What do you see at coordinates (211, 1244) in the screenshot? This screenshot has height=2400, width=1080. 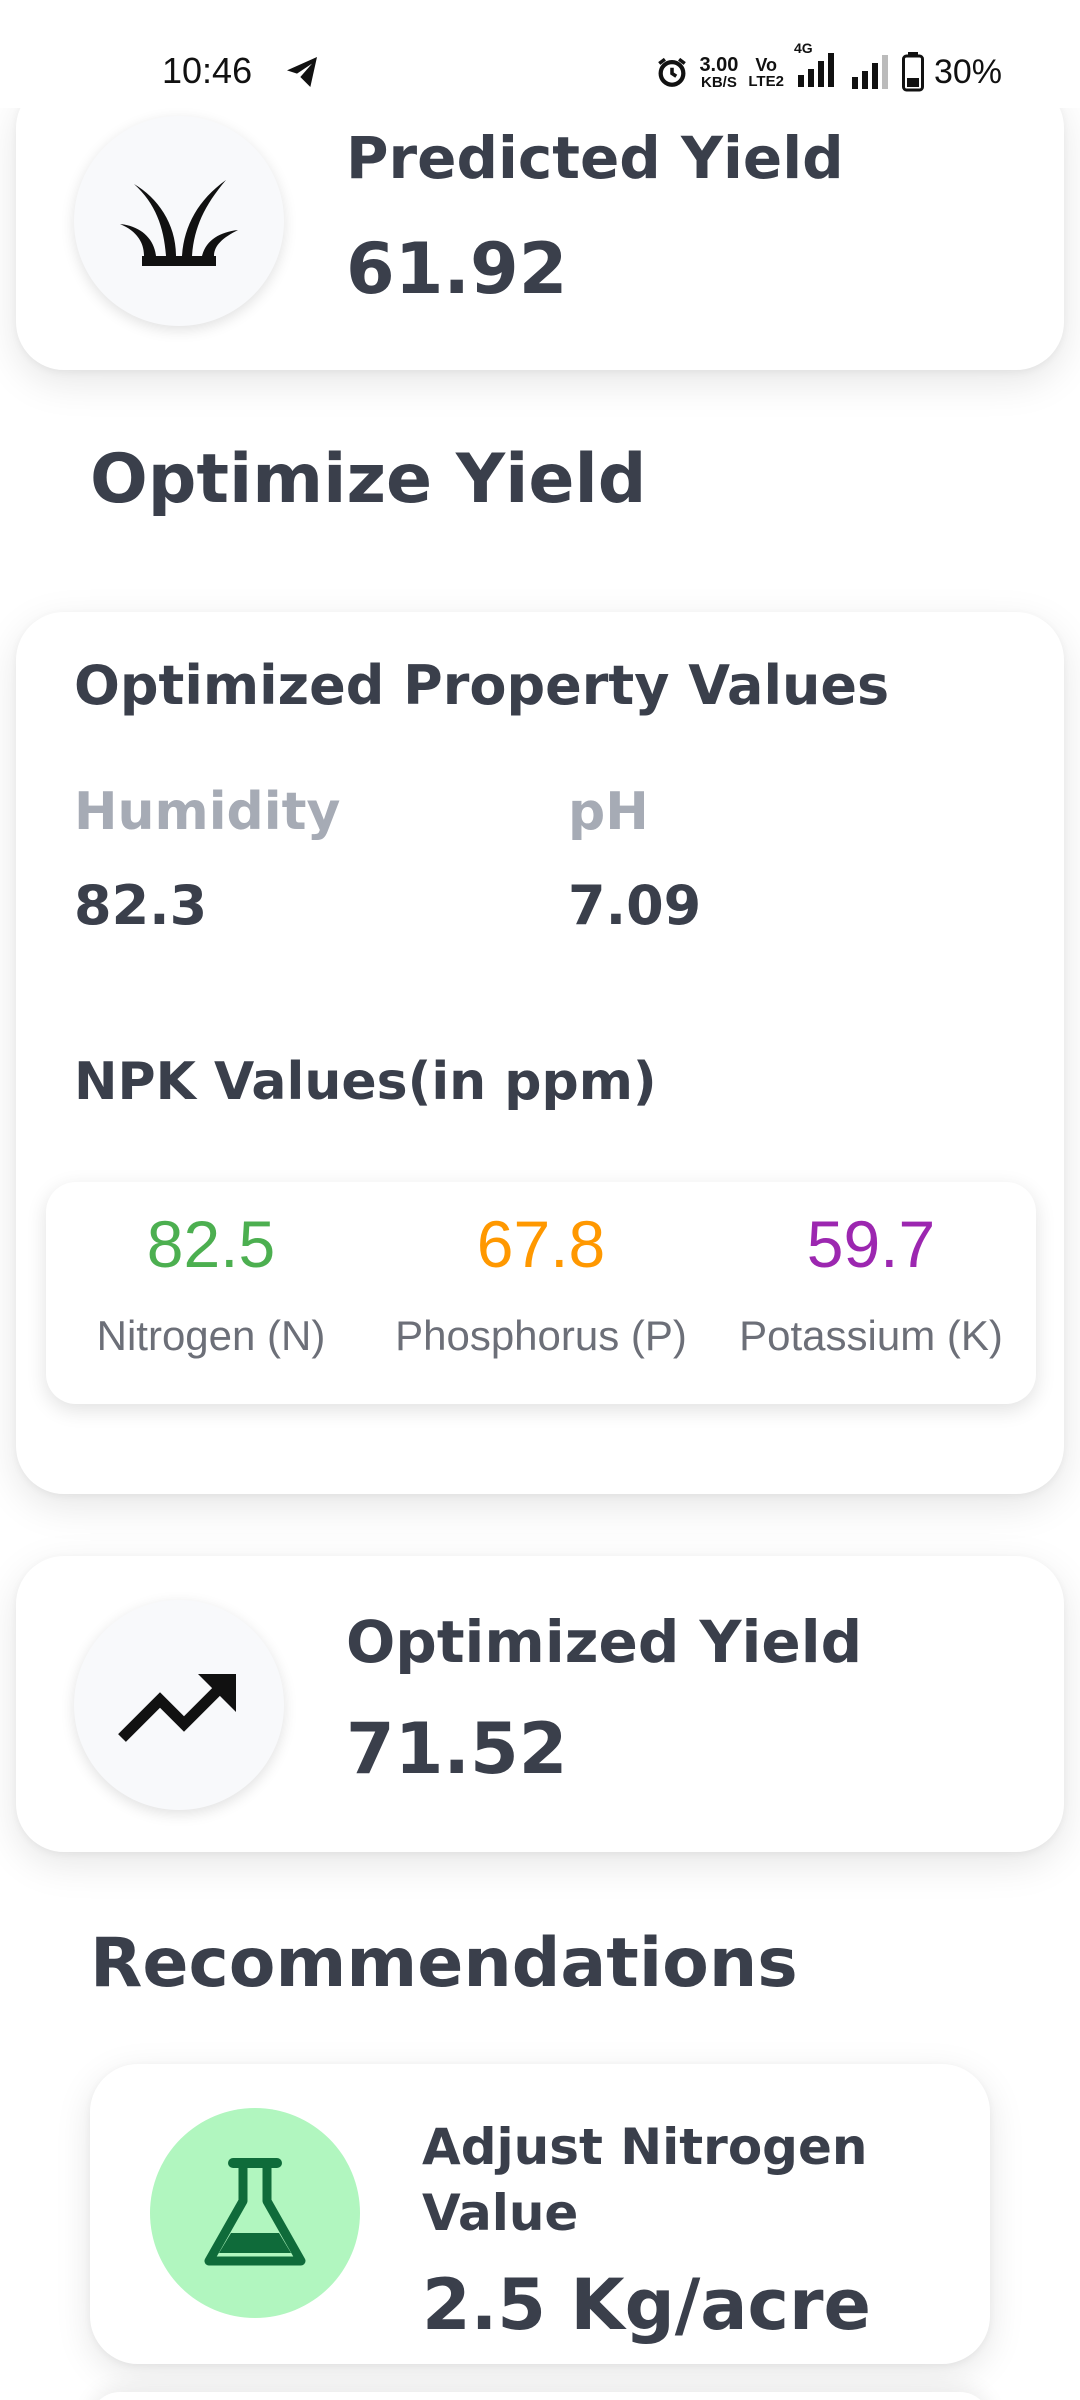 I see `nitrogen-value: 82.5` at bounding box center [211, 1244].